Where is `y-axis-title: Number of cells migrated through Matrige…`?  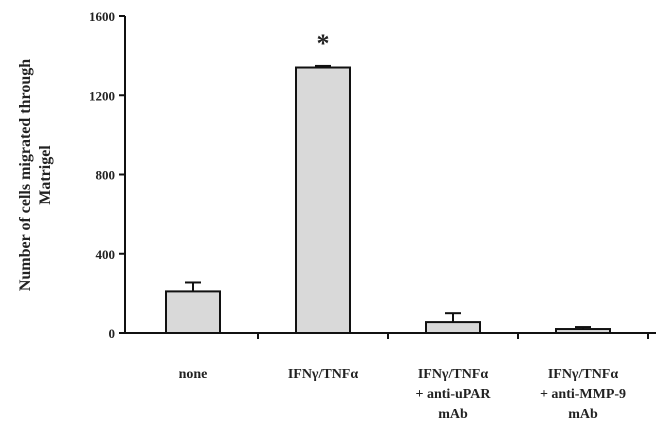 y-axis-title: Number of cells migrated through Matrige… is located at coordinates (35, 175).